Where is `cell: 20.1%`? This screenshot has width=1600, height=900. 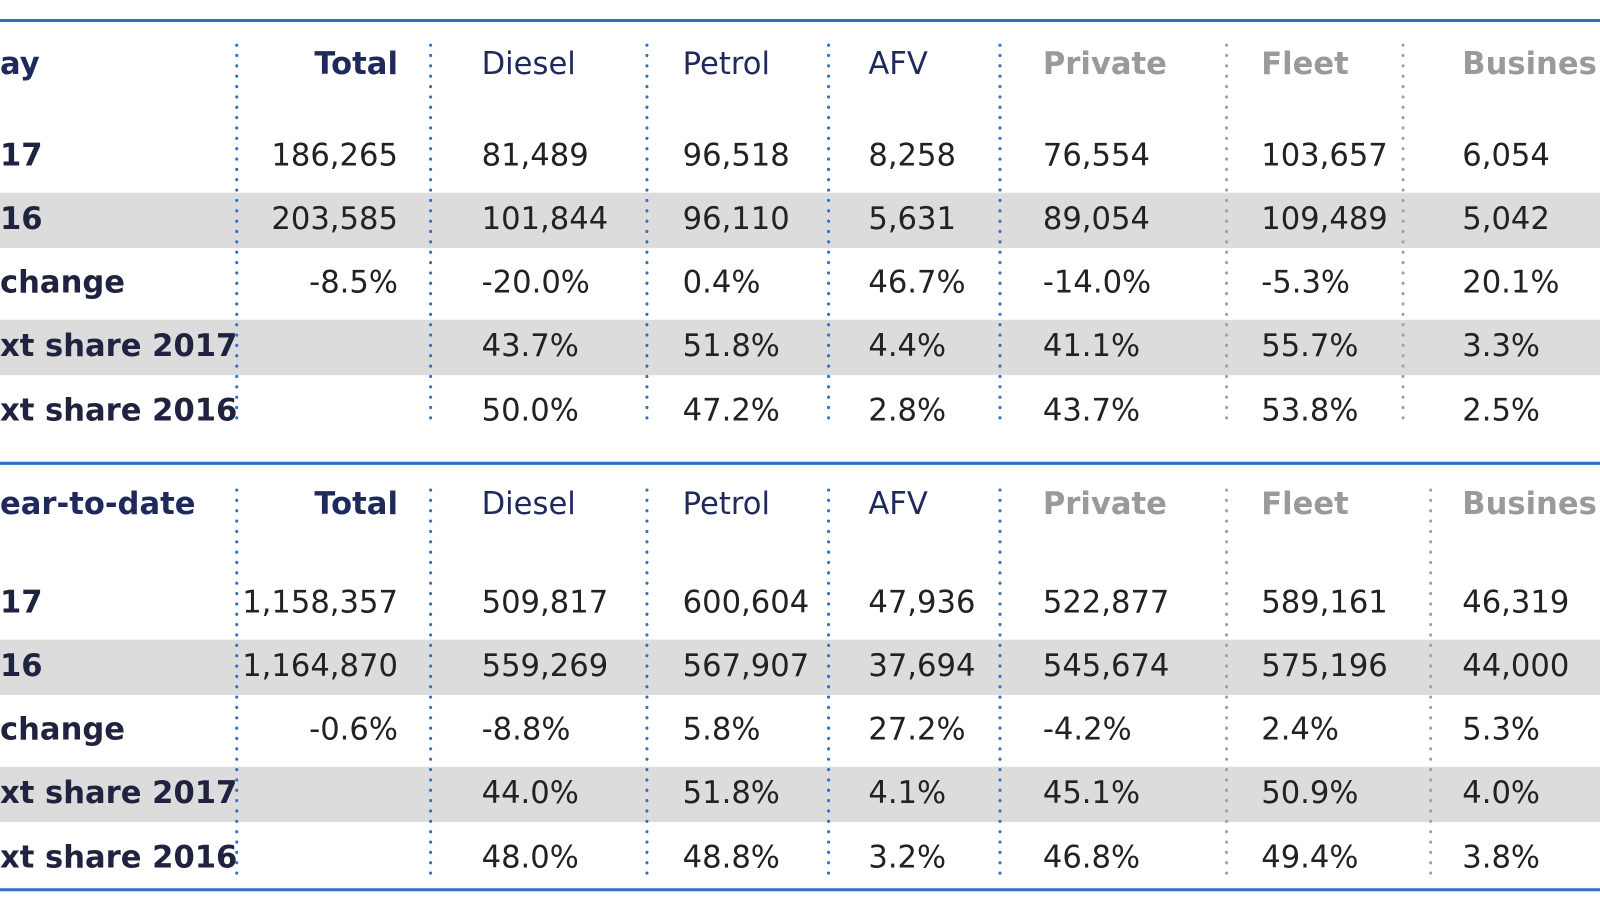 cell: 20.1% is located at coordinates (1510, 282).